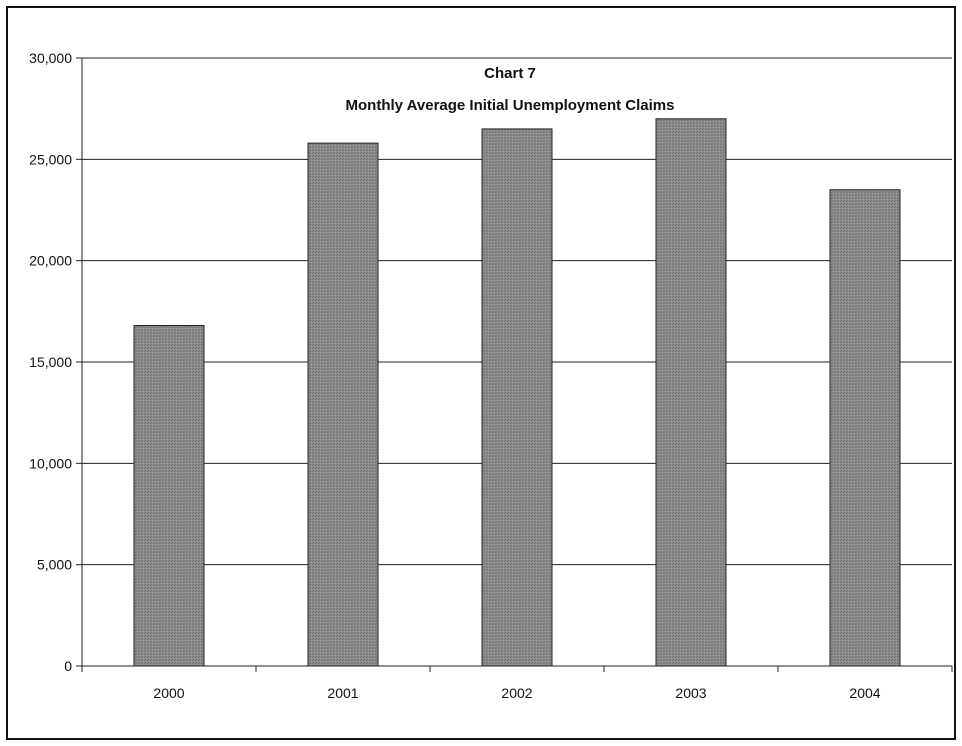 The image size is (962, 746). I want to click on x-axis-ticks: 2000 2001 2002 2003 2004, so click(517, 683).